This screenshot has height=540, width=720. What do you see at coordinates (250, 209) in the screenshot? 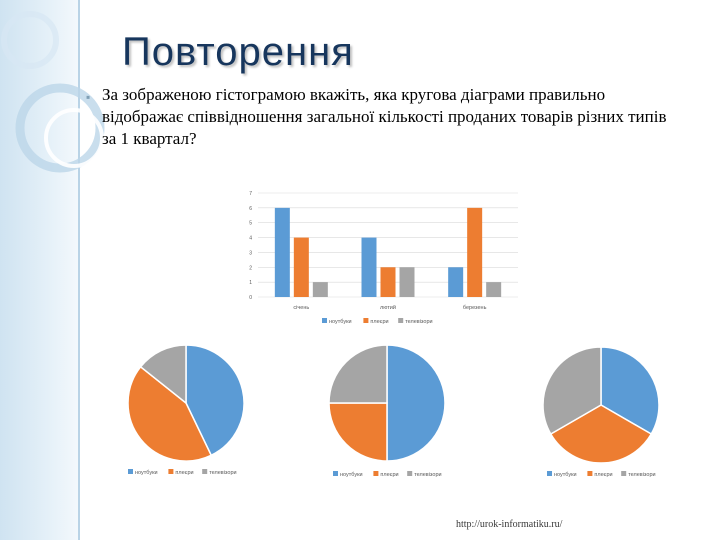
I see `y-tick-label: 6` at bounding box center [250, 209].